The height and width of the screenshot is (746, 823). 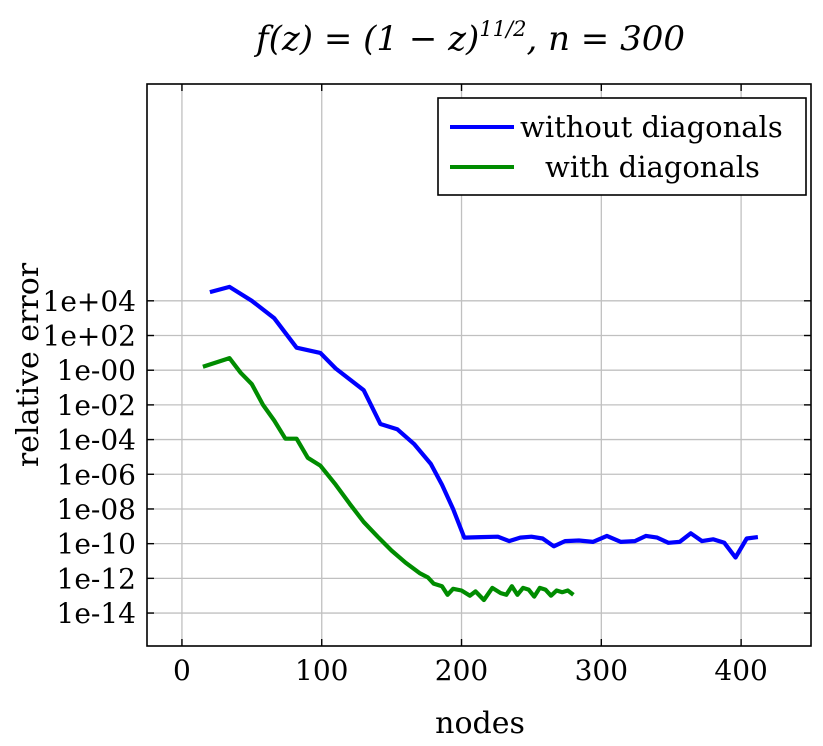 What do you see at coordinates (502, 29) in the screenshot?
I see `title-exponent: 11/2` at bounding box center [502, 29].